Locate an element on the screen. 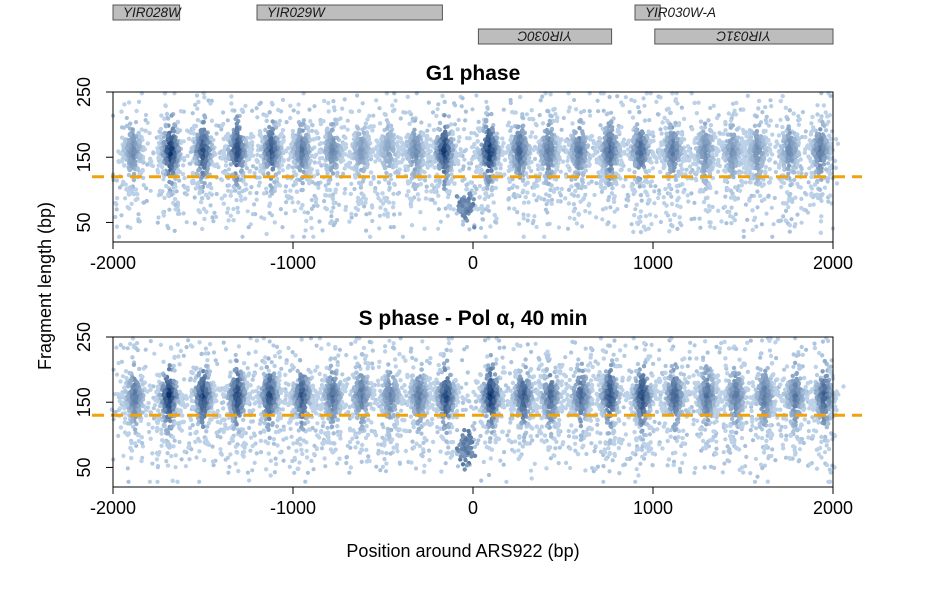  gene-label: YIR030W-A is located at coordinates (680, 12).